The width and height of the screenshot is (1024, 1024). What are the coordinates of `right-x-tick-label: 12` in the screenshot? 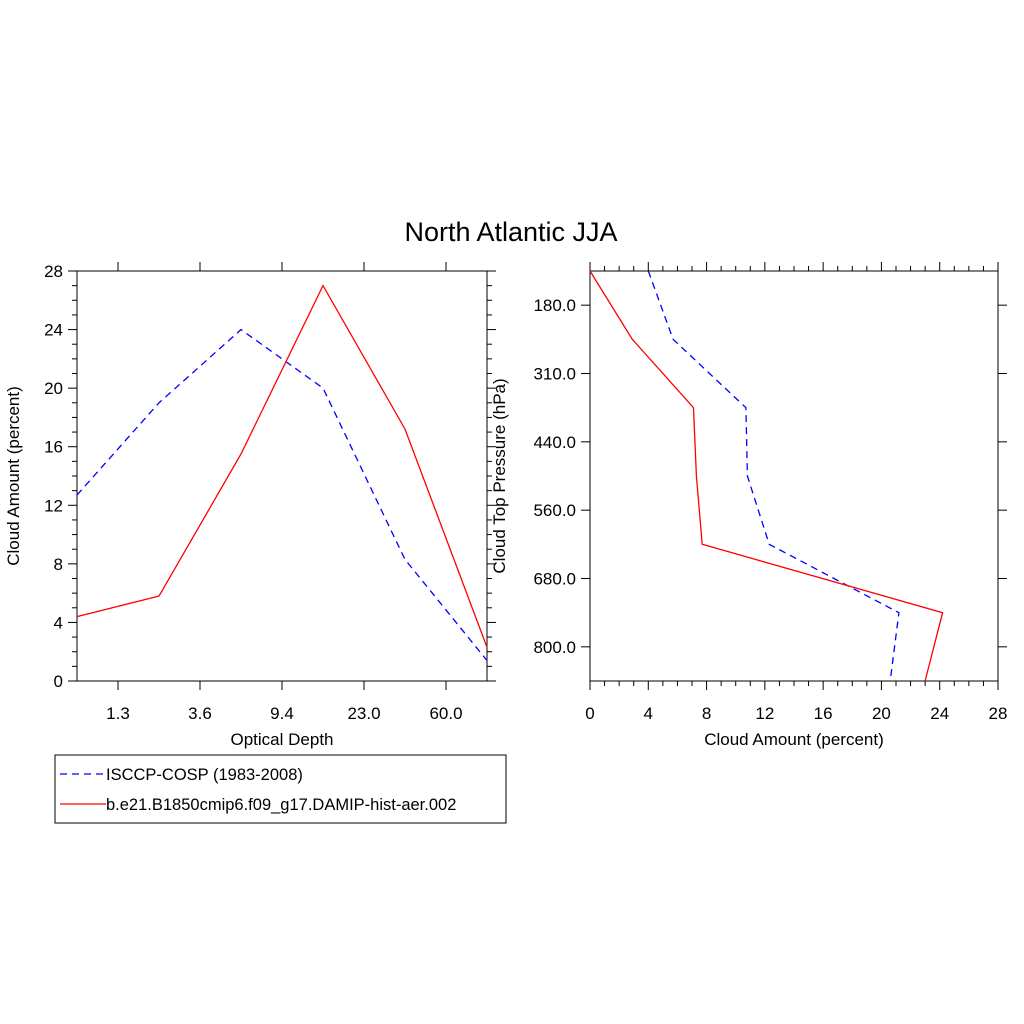 It's located at (764, 713).